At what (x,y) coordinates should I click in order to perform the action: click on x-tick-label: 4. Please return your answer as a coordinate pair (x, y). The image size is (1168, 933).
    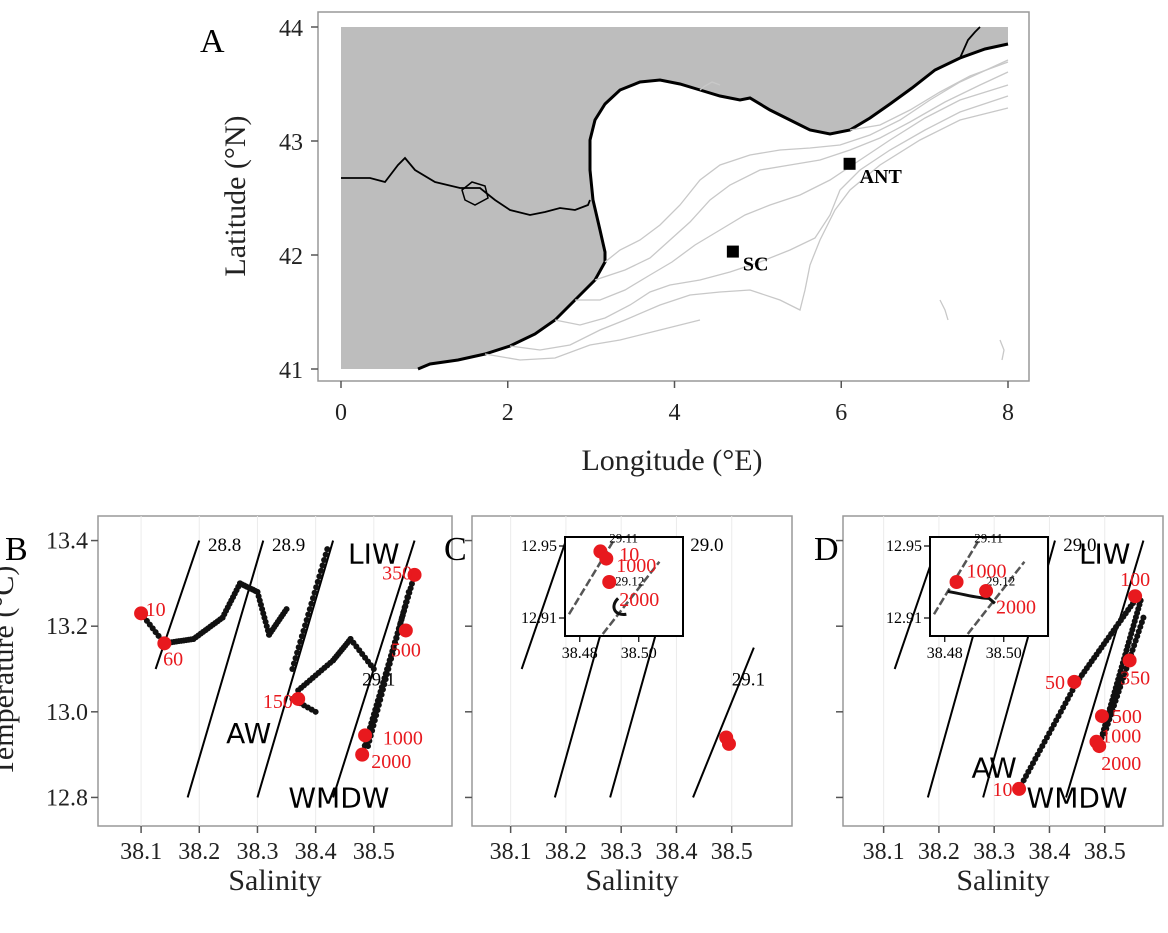
    Looking at the image, I should click on (675, 413).